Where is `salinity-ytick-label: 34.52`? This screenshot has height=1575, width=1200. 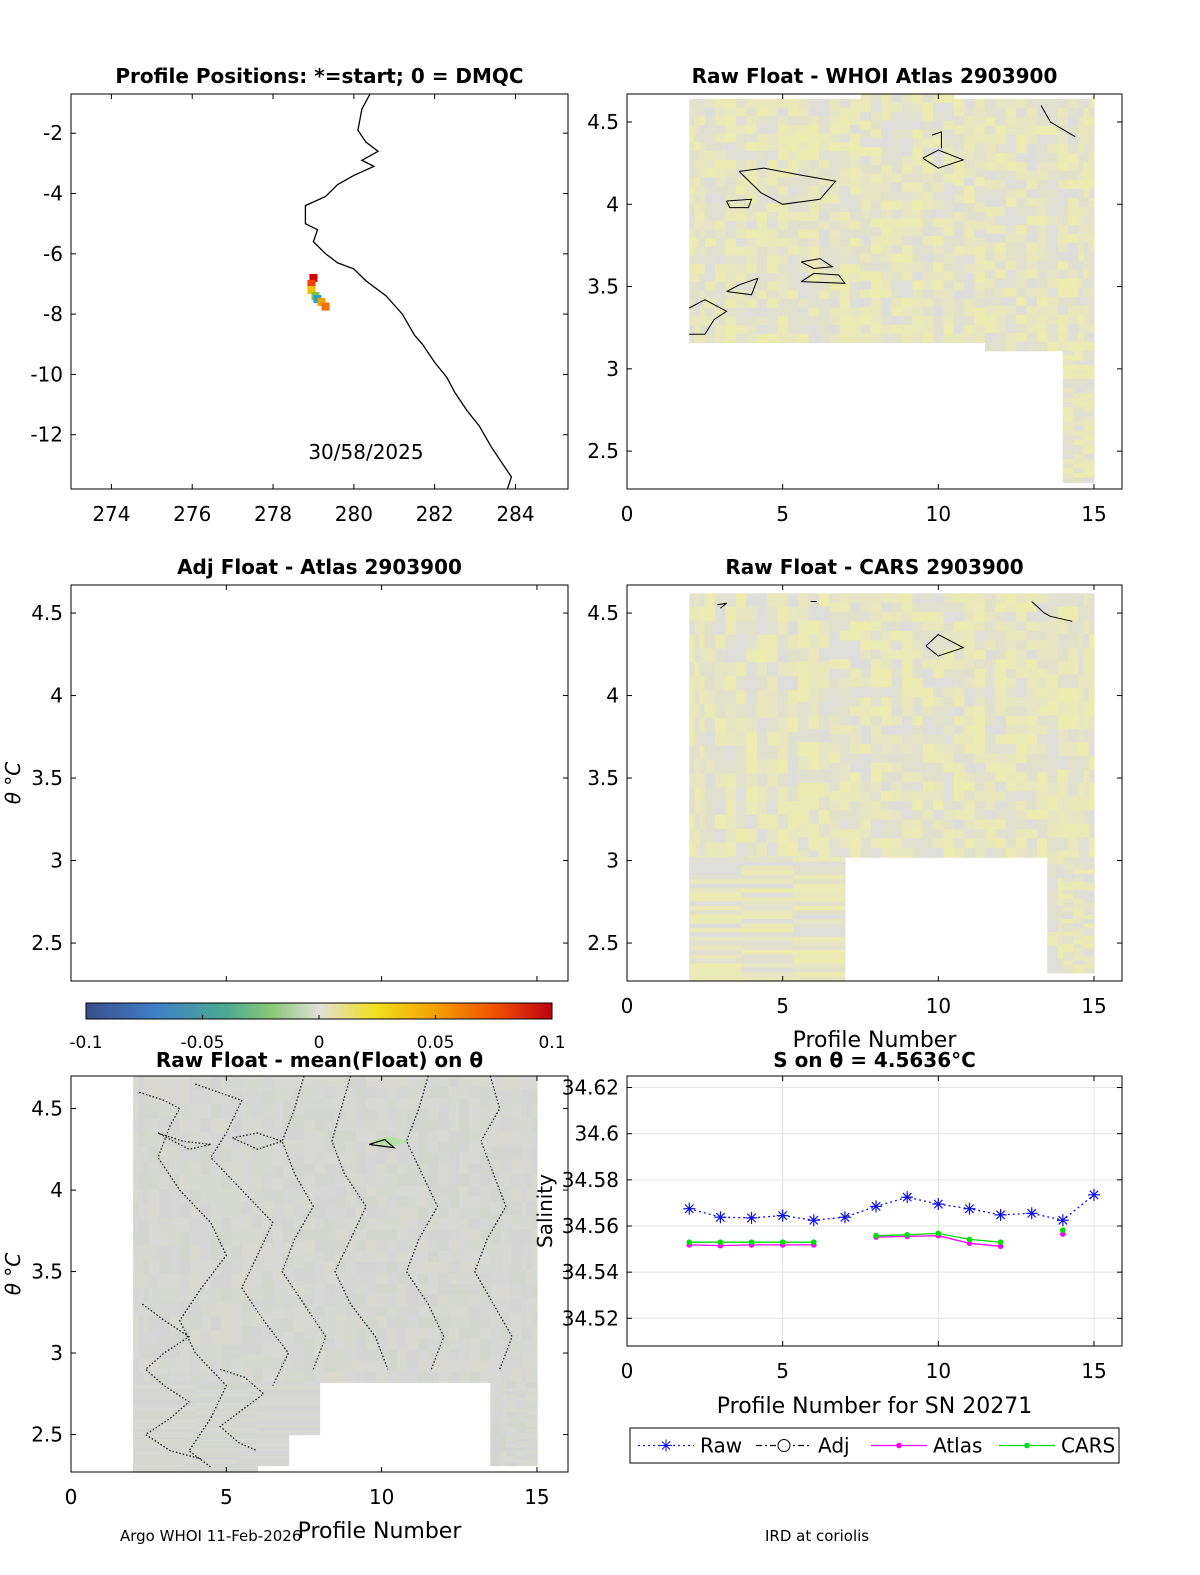
salinity-ytick-label: 34.52 is located at coordinates (590, 1318).